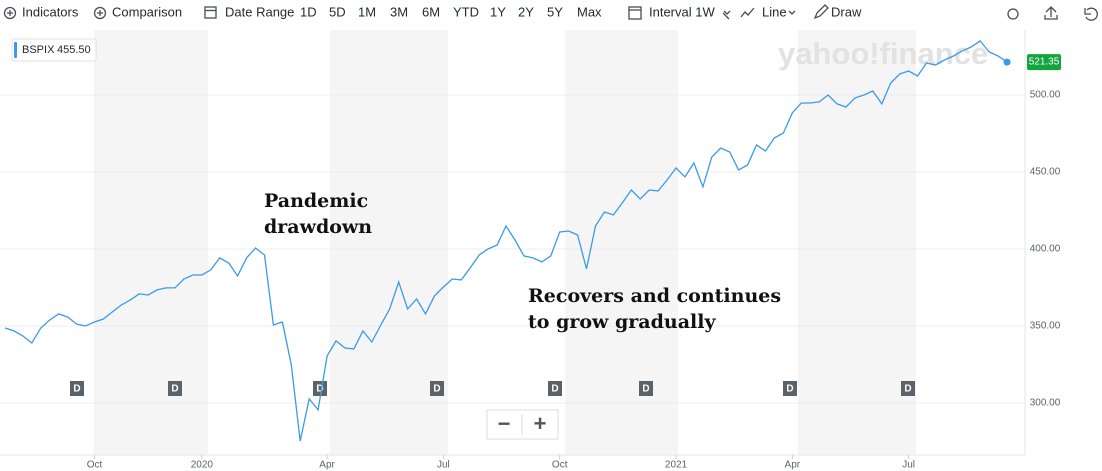 The width and height of the screenshot is (1102, 471). I want to click on zoom-in: +, so click(540, 423).